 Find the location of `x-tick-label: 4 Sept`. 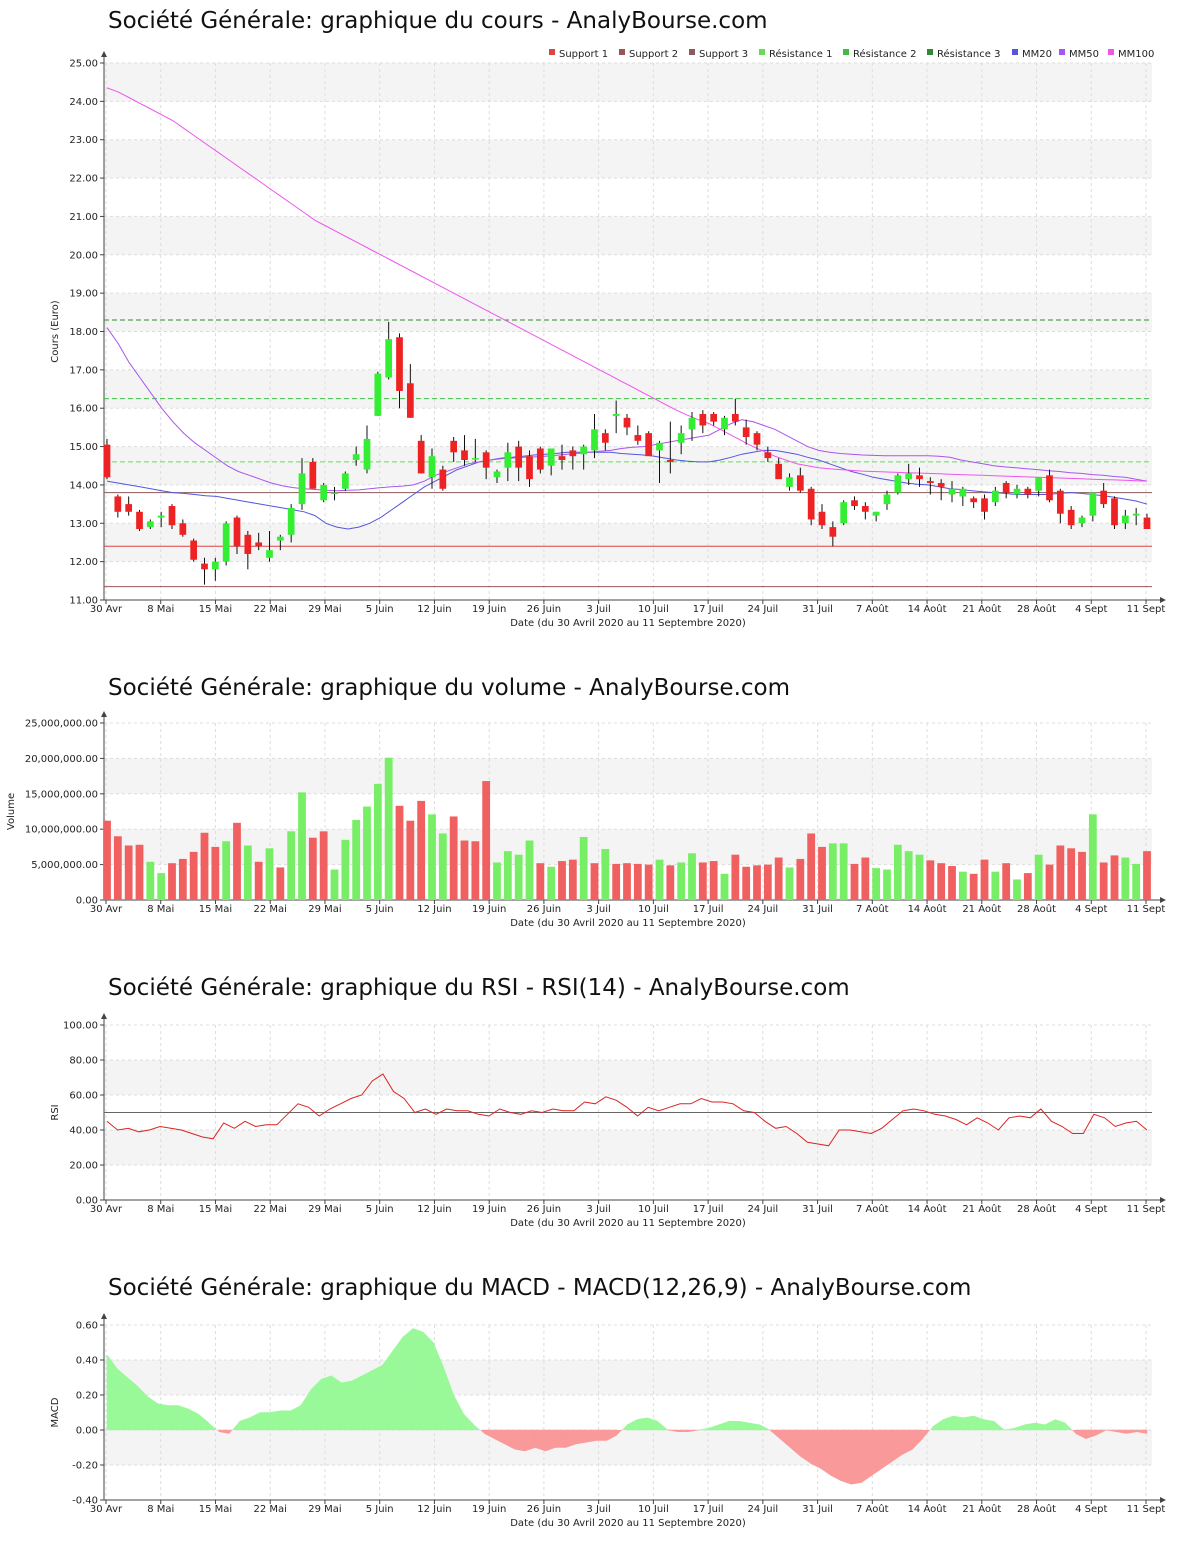

x-tick-label: 4 Sept is located at coordinates (1091, 609).